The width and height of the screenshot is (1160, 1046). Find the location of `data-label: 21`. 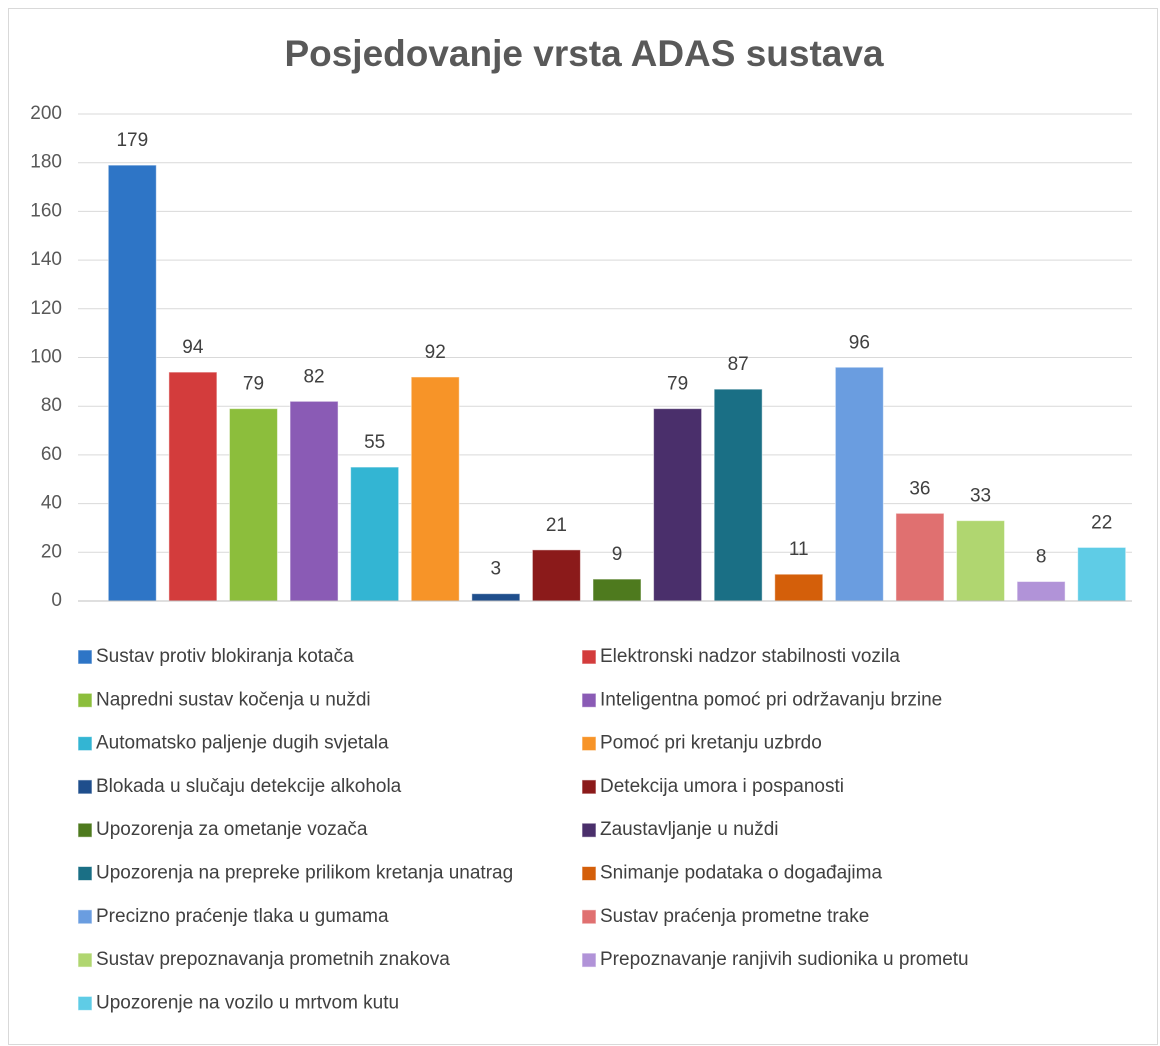

data-label: 21 is located at coordinates (556, 525).